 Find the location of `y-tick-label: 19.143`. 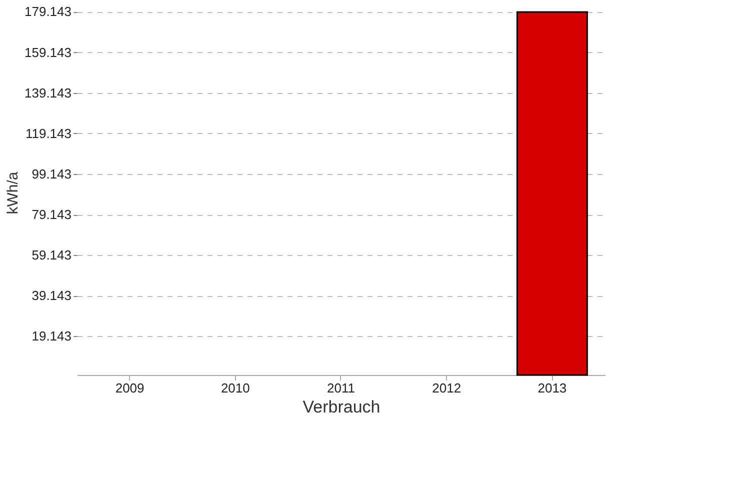

y-tick-label: 19.143 is located at coordinates (52, 336).